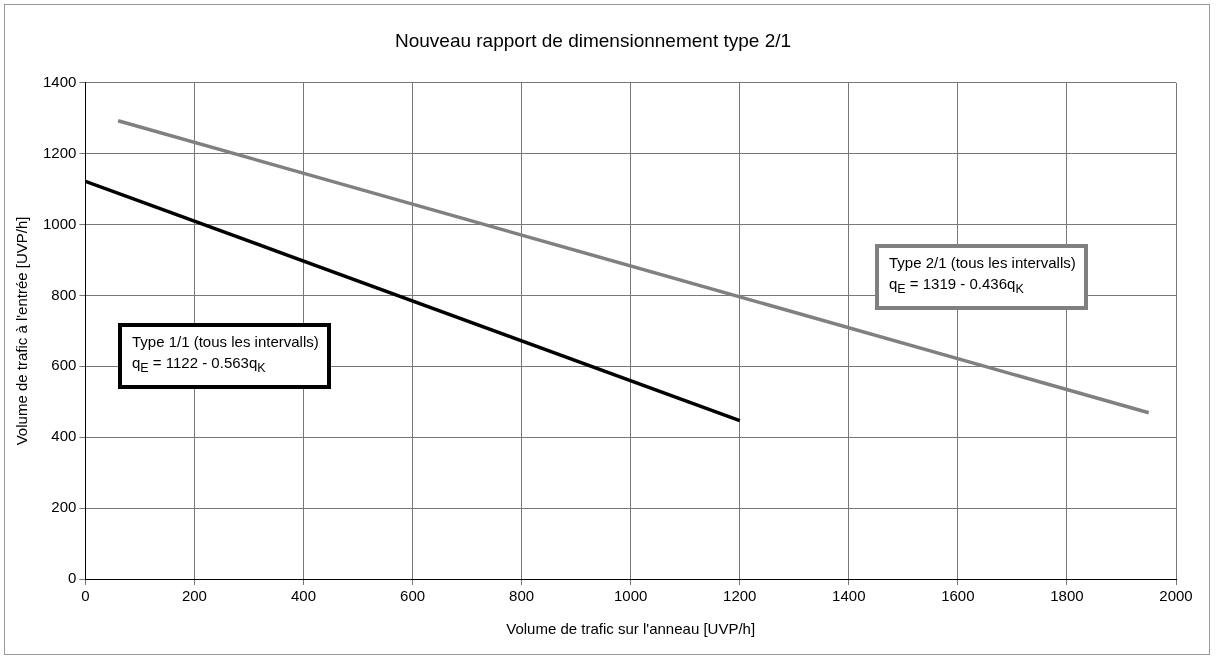 Image resolution: width=1216 pixels, height=661 pixels. I want to click on x-tick-label: 200, so click(194, 596).